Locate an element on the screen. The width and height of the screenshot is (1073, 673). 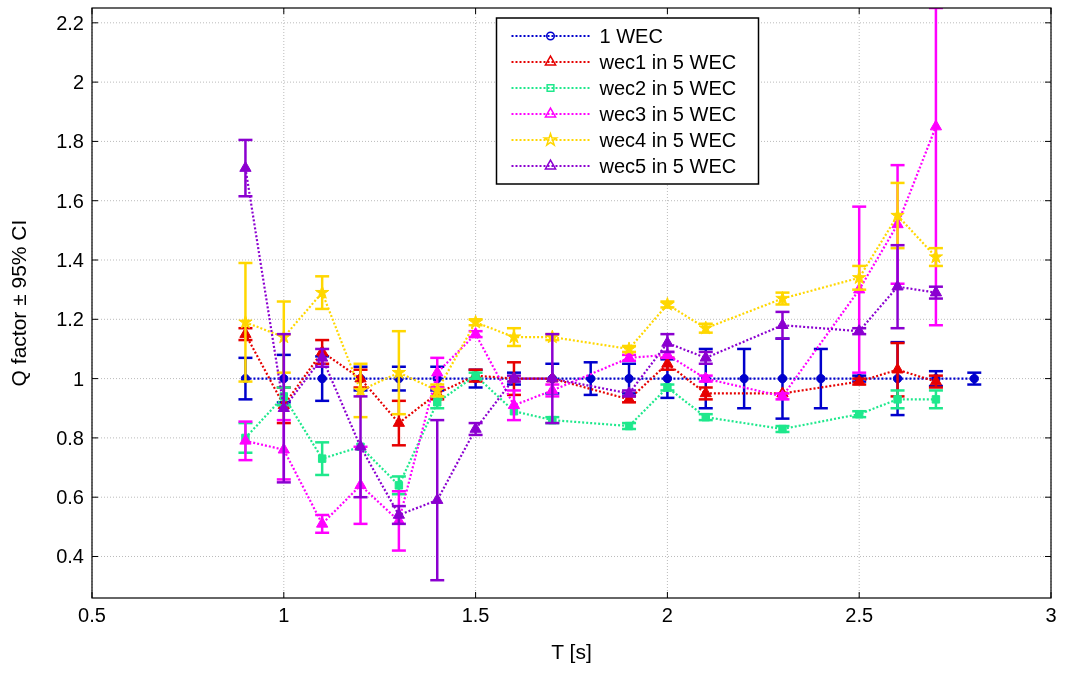
y-tick-label: 1.6 is located at coordinates (70, 200).